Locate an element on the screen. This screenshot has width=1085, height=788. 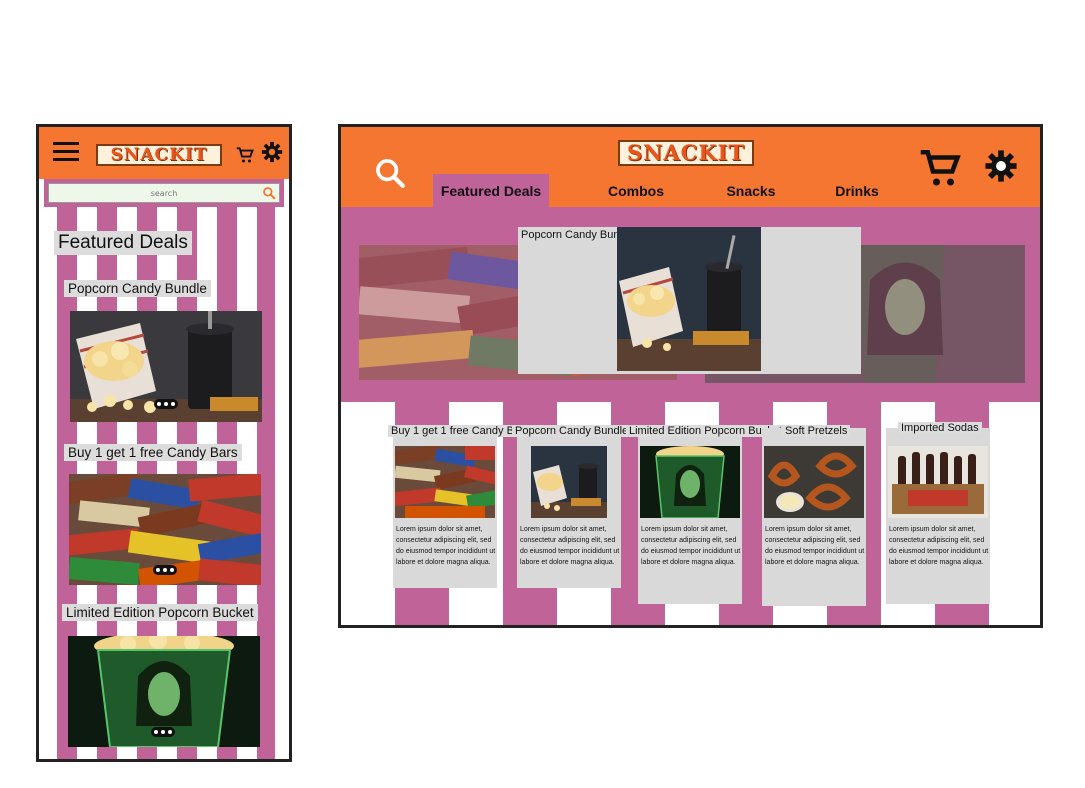
search-bar is located at coordinates (164, 193).